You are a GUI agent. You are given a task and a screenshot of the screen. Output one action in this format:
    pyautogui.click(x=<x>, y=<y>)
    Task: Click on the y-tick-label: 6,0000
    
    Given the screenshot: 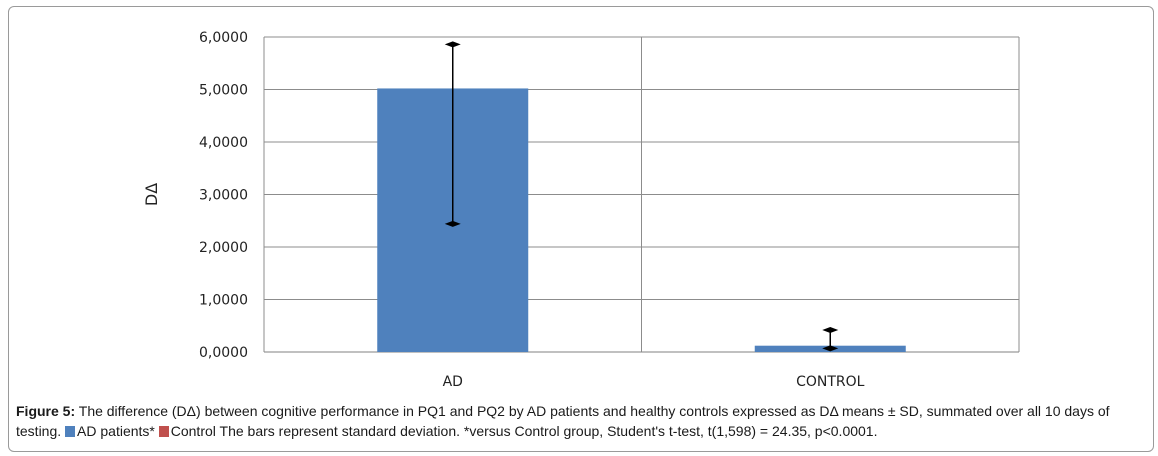 What is the action you would take?
    pyautogui.click(x=223, y=38)
    